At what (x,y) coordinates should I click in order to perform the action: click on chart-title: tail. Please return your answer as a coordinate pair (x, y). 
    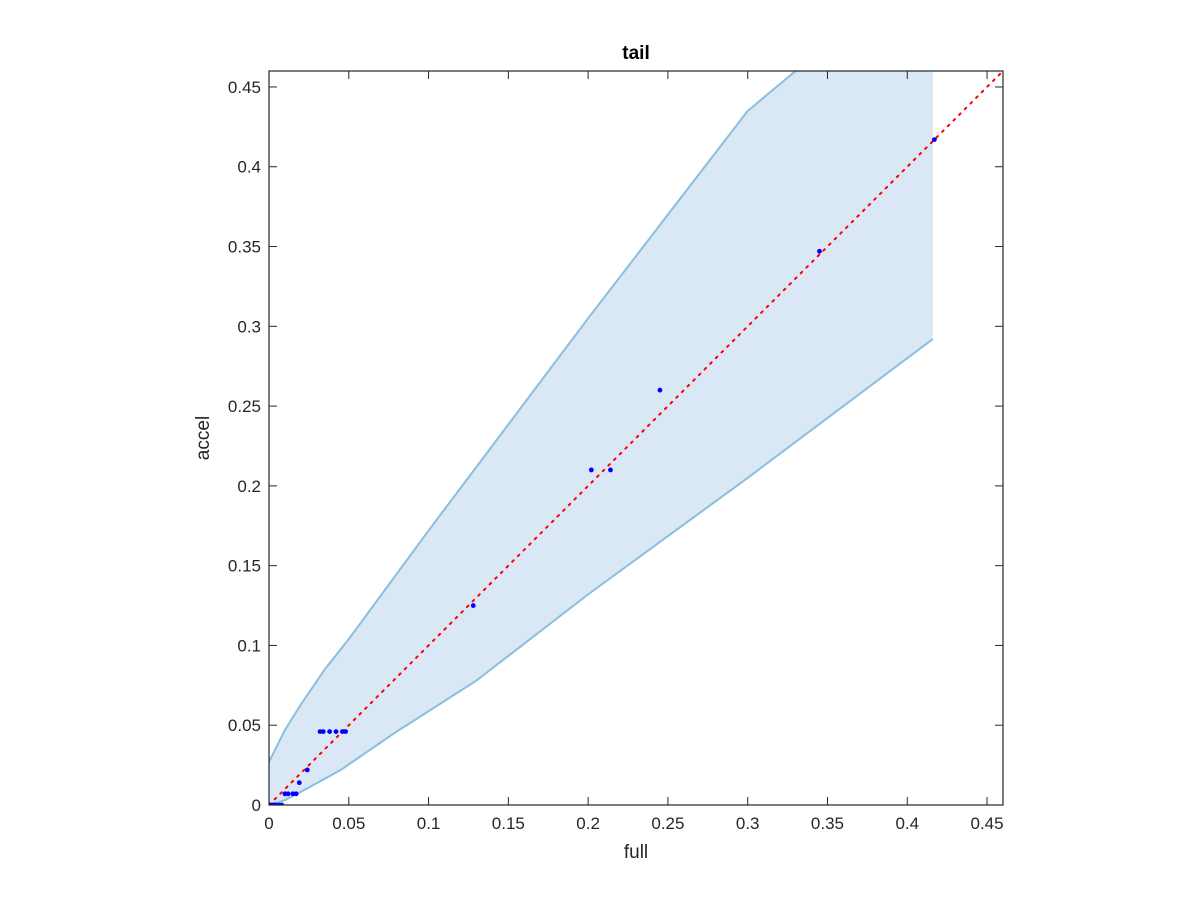
    Looking at the image, I should click on (635, 53).